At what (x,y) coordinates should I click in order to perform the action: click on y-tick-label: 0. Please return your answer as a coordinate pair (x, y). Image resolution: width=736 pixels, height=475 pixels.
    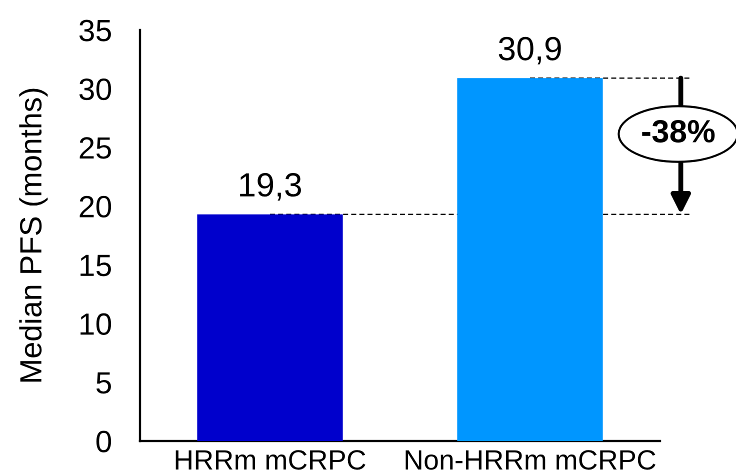
    Looking at the image, I should click on (104, 441).